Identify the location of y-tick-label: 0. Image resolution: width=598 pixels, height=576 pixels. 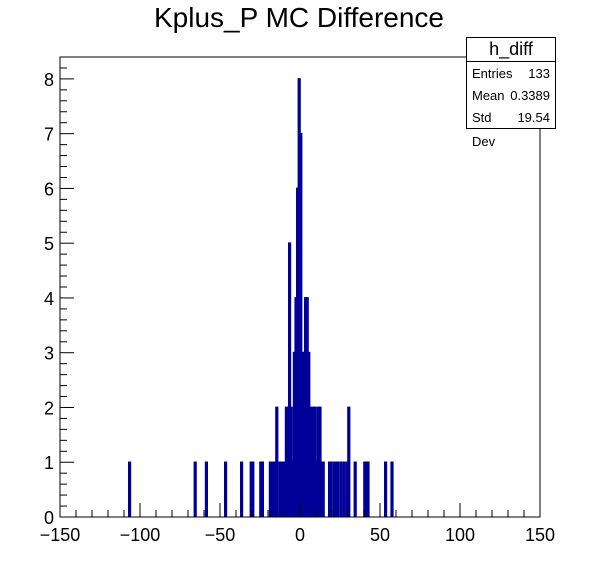
(49, 518).